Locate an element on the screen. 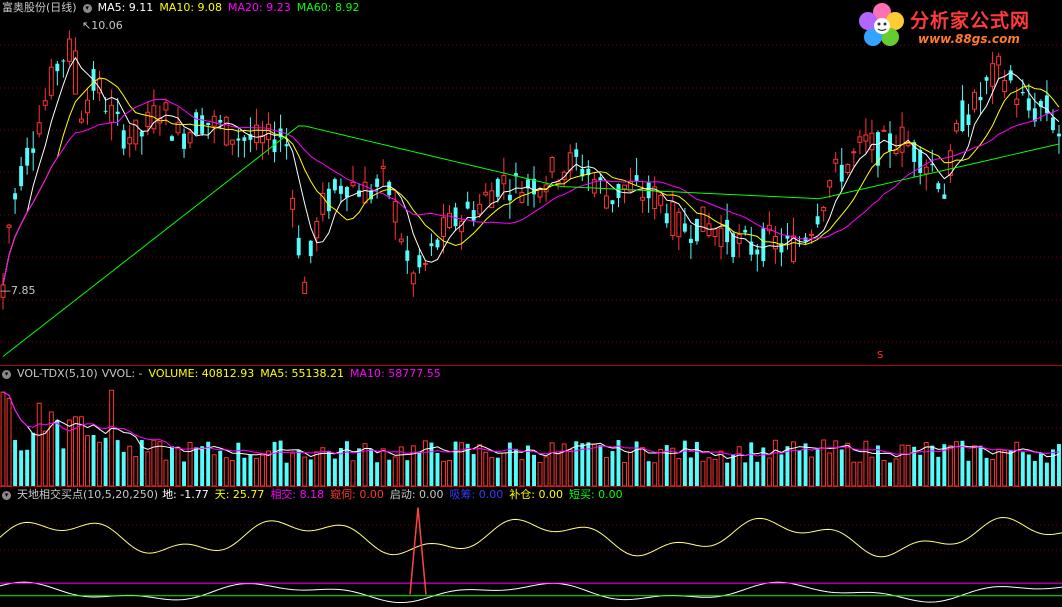  signal-marker: S is located at coordinates (880, 355).